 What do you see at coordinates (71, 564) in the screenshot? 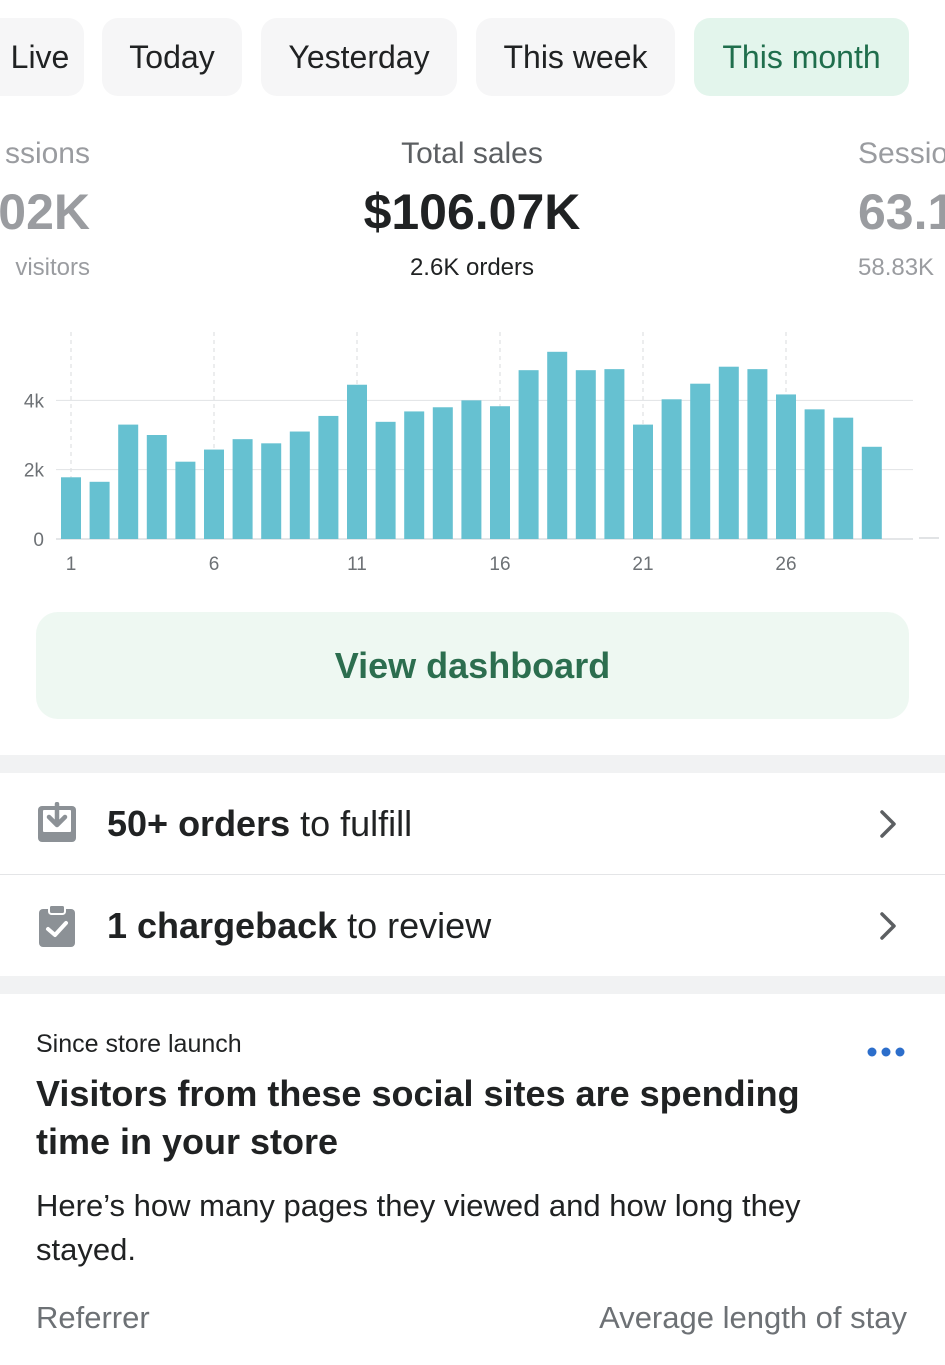
I see `x-tick-label: 1` at bounding box center [71, 564].